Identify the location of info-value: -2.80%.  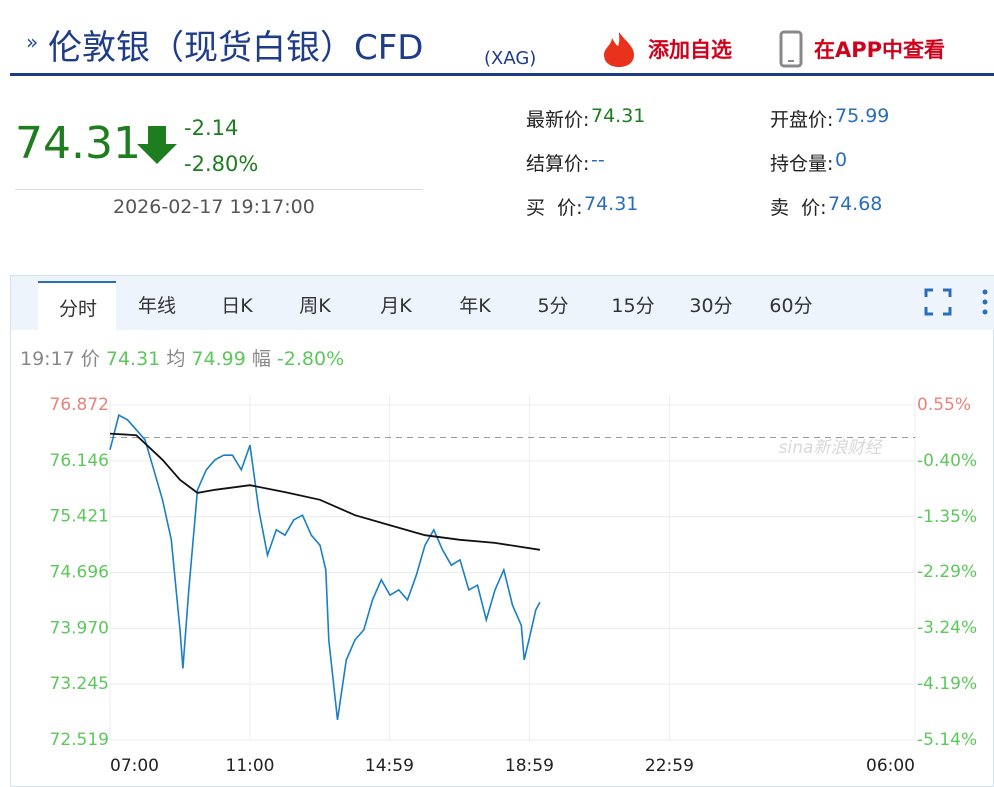
(310, 359).